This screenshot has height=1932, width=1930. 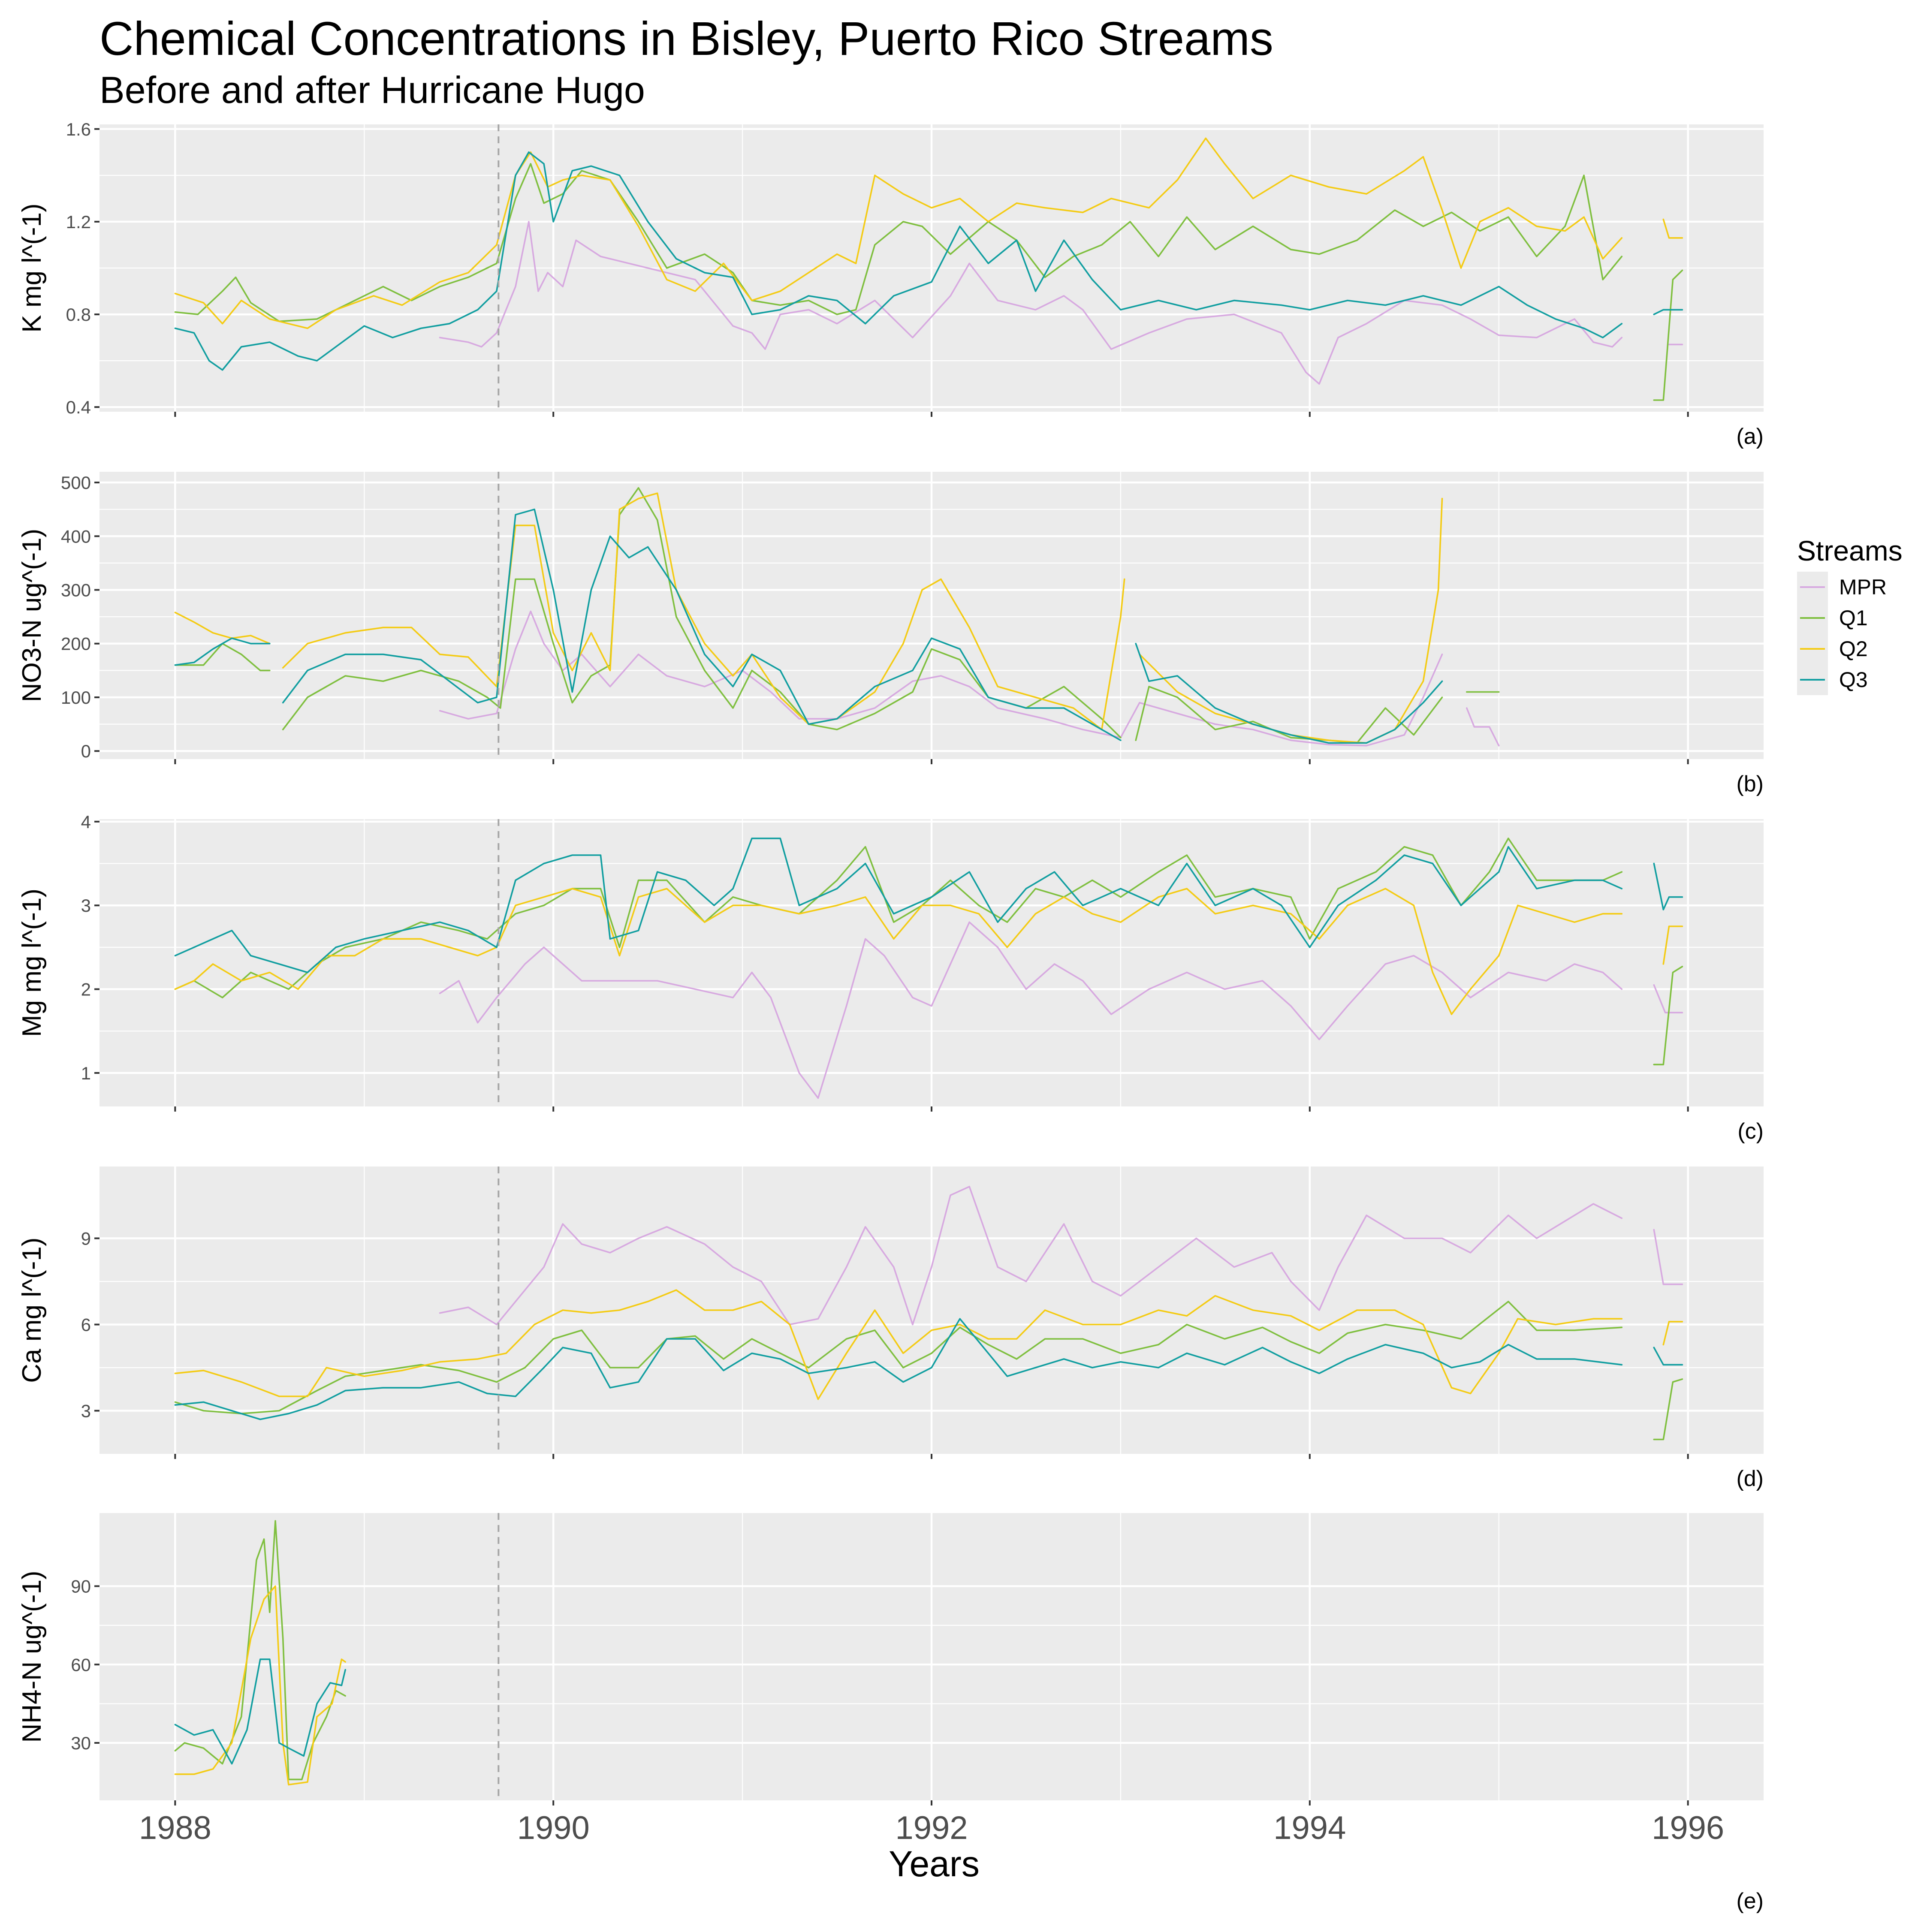 I want to click on legend-label: Q1, so click(x=1853, y=618).